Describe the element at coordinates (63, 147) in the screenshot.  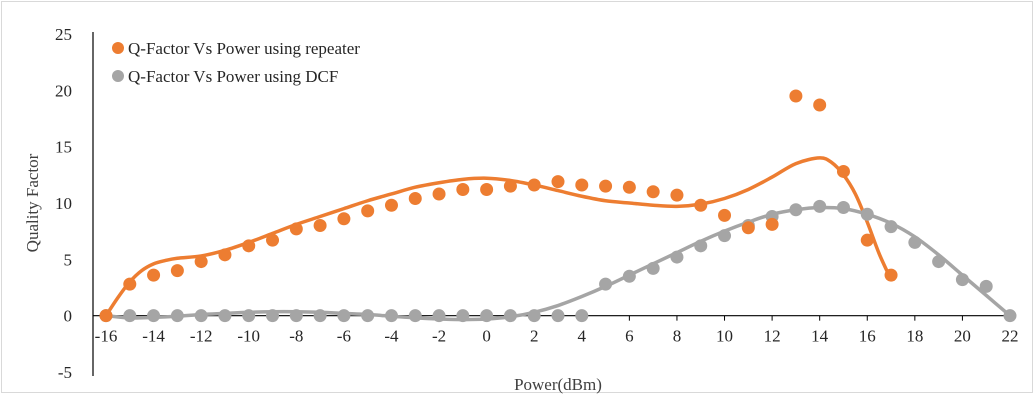
I see `y-tick-label: 15` at that location.